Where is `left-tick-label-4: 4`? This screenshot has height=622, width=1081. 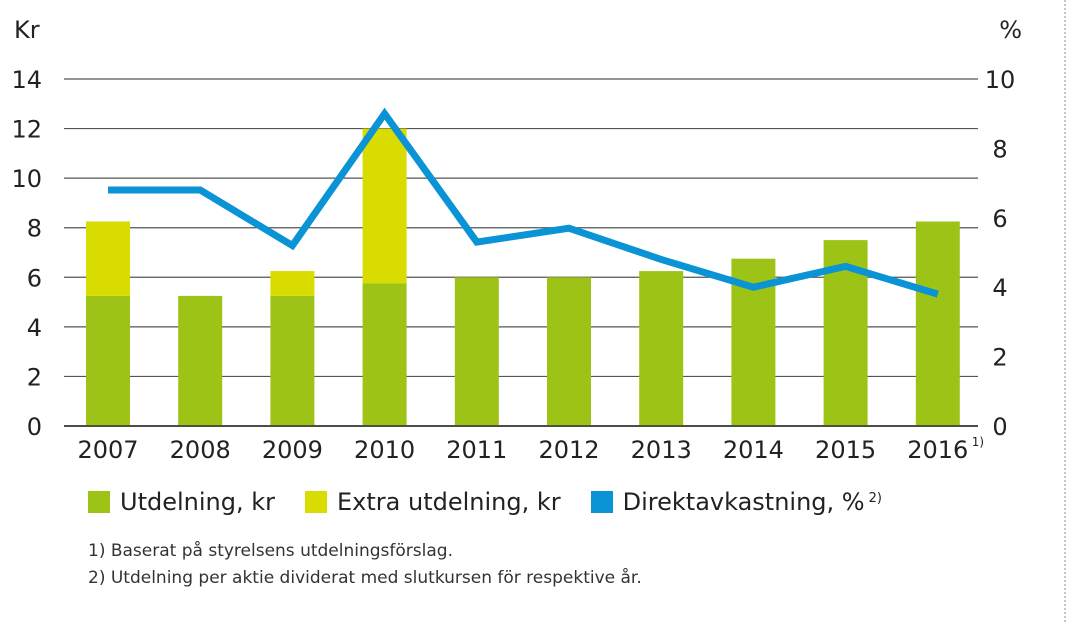
left-tick-label-4: 4 is located at coordinates (34, 328).